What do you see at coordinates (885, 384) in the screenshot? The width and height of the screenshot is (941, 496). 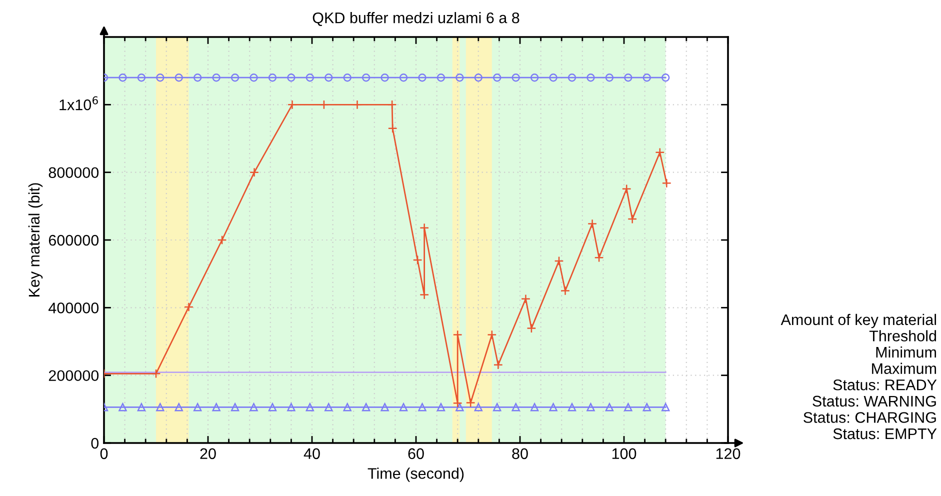 I see `text: Status: READY` at bounding box center [885, 384].